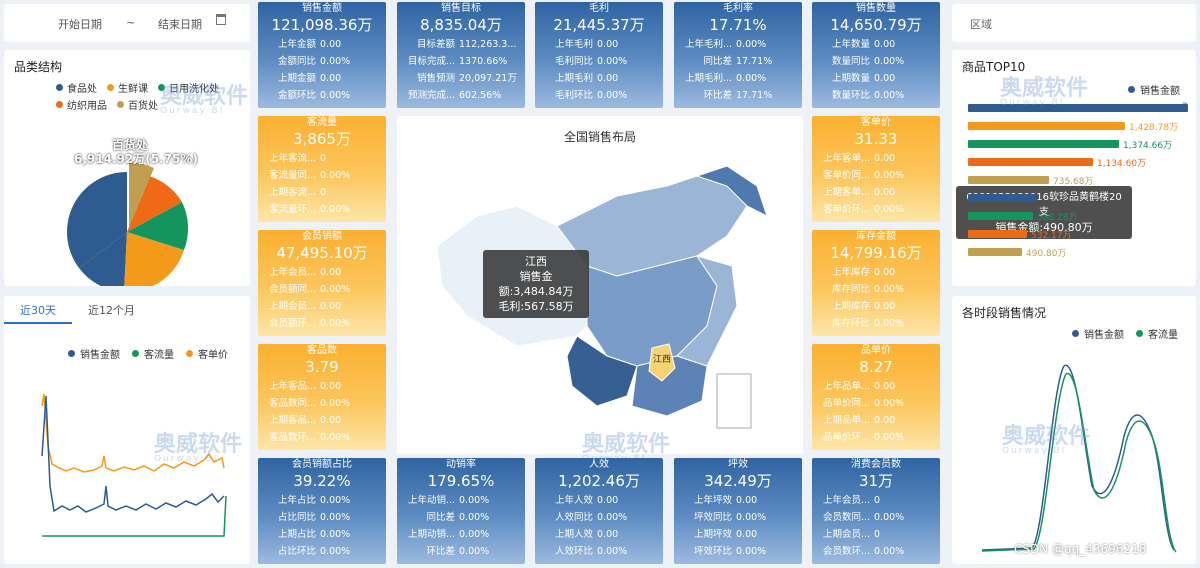 This screenshot has height=568, width=1200. Describe the element at coordinates (1051, 236) in the screenshot. I see `top10-bar-label: 532.17万` at that location.